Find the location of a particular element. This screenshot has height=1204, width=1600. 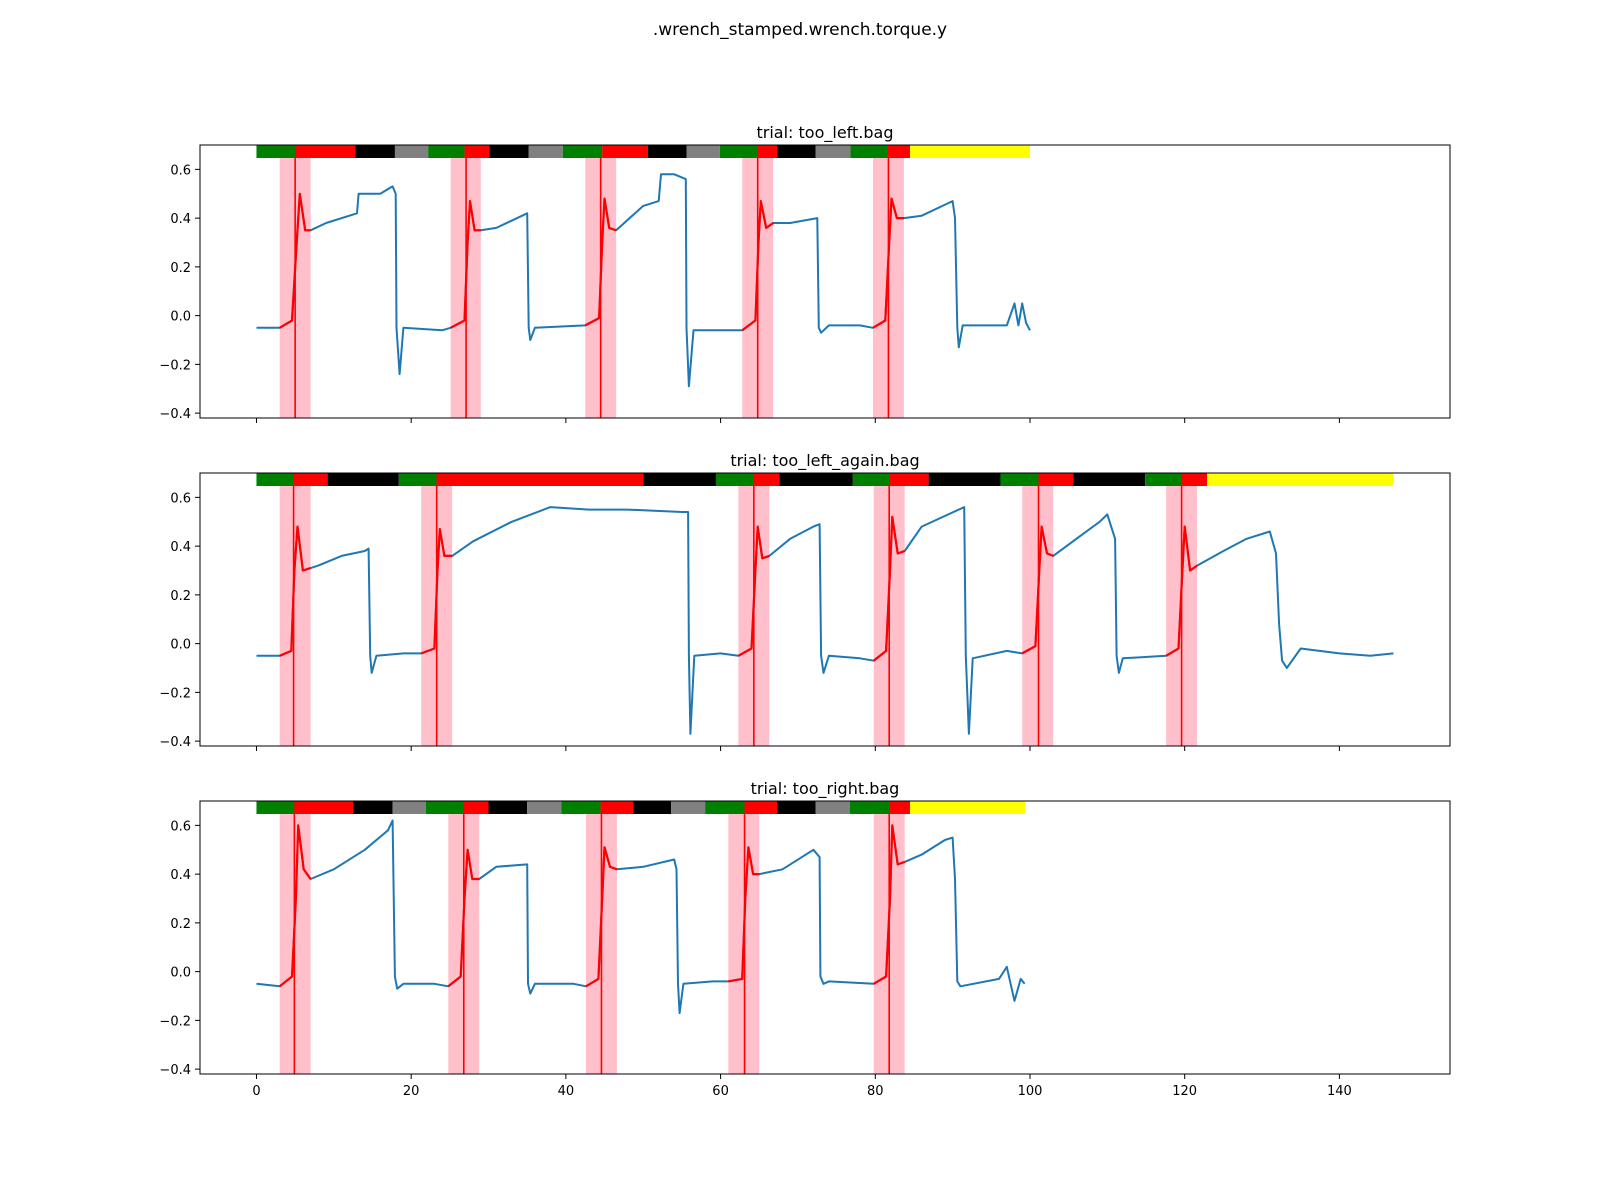

x-tick-label: 40 is located at coordinates (566, 1091).